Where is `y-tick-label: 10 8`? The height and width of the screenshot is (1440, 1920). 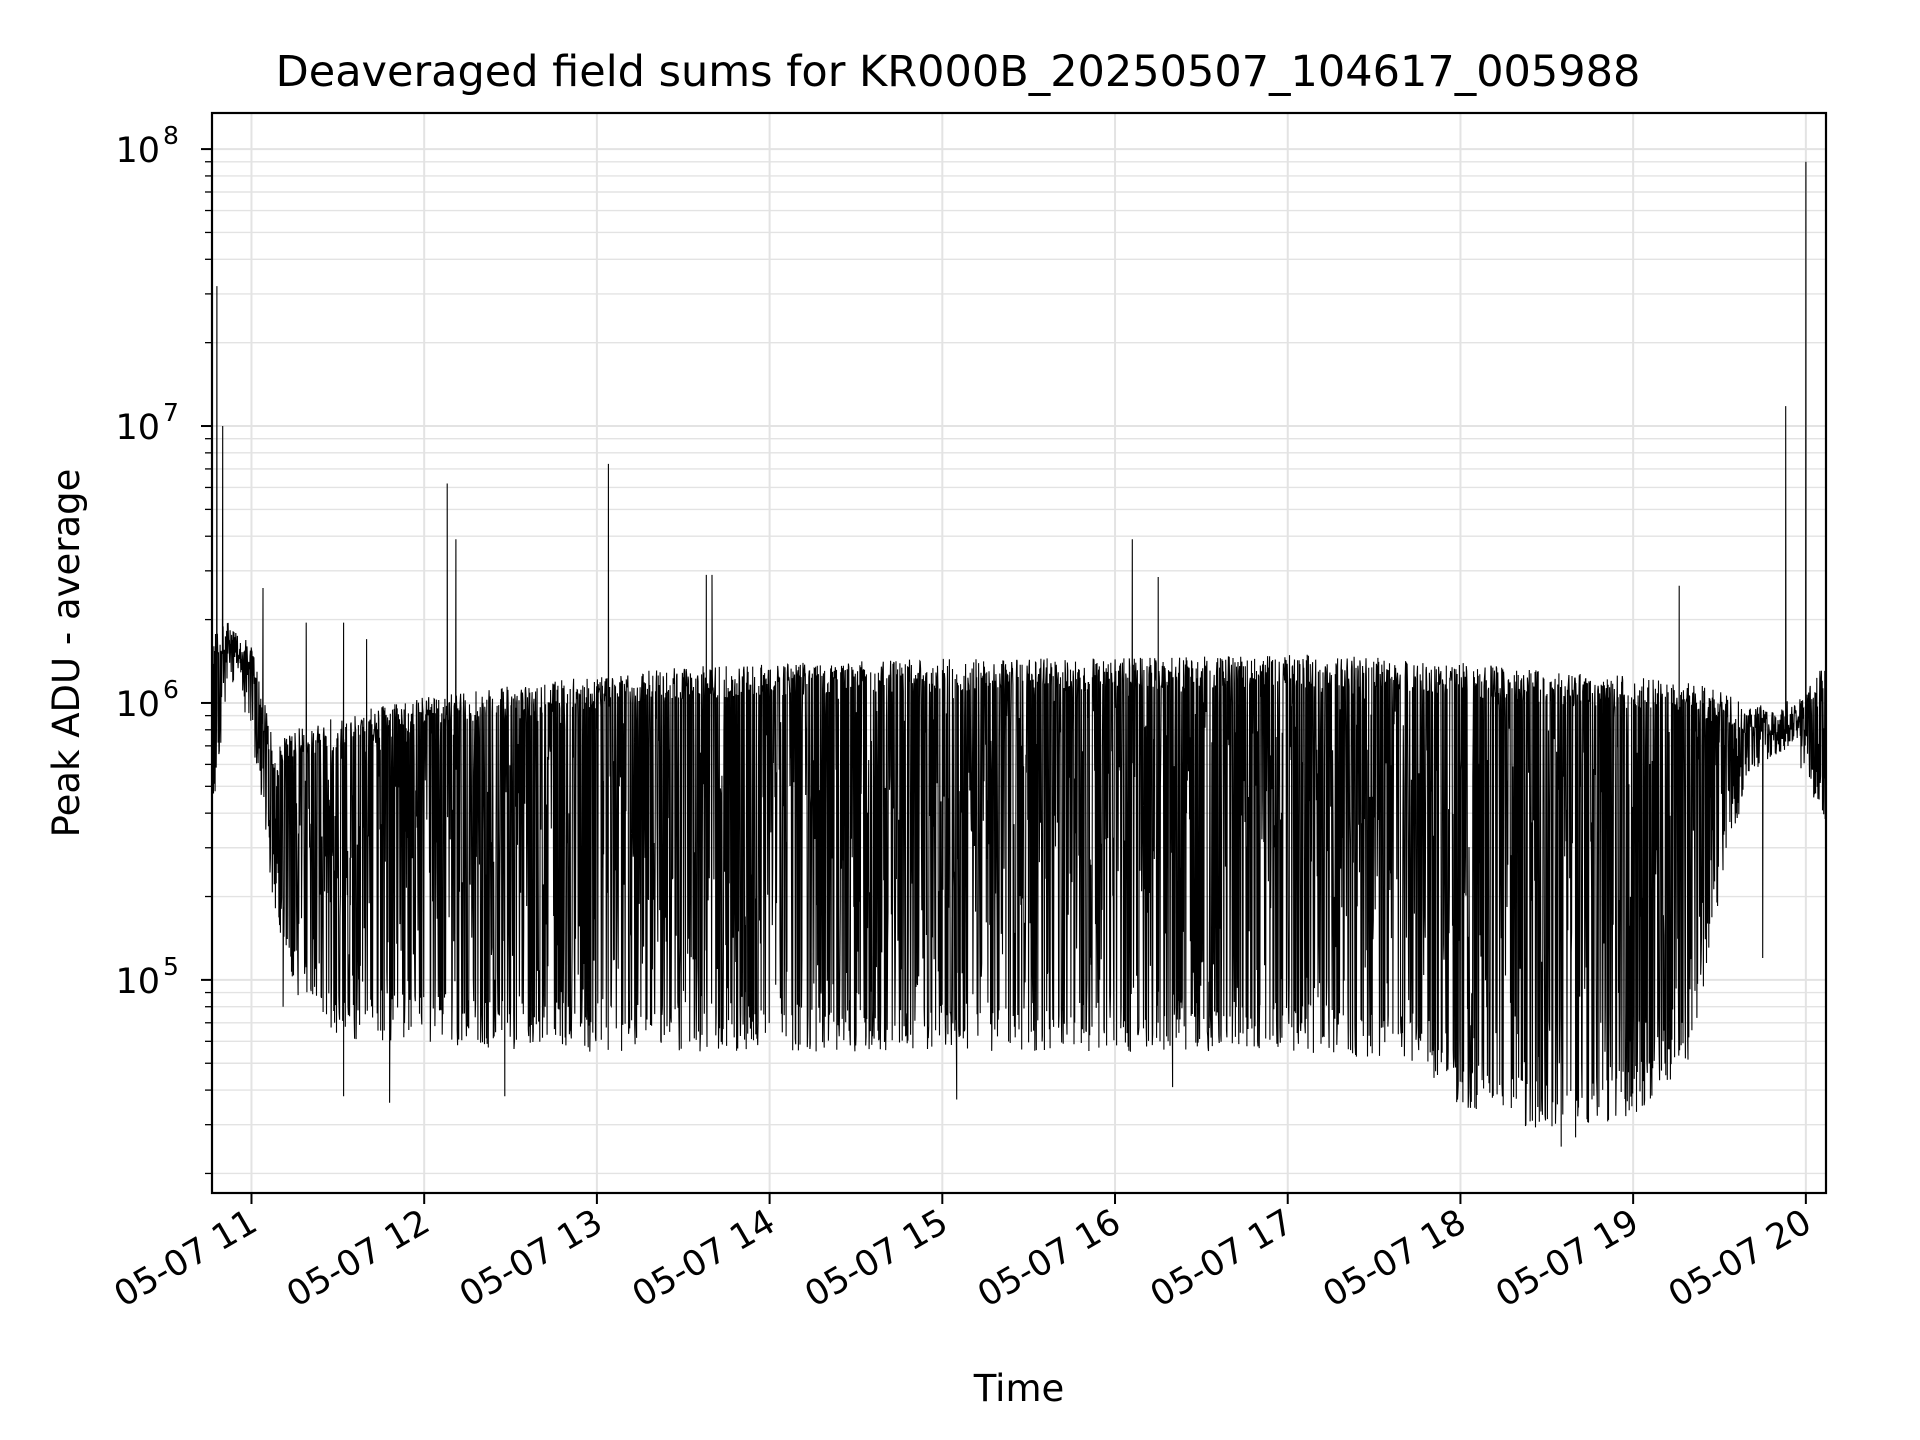
y-tick-label: 10 8 is located at coordinates (146, 146).